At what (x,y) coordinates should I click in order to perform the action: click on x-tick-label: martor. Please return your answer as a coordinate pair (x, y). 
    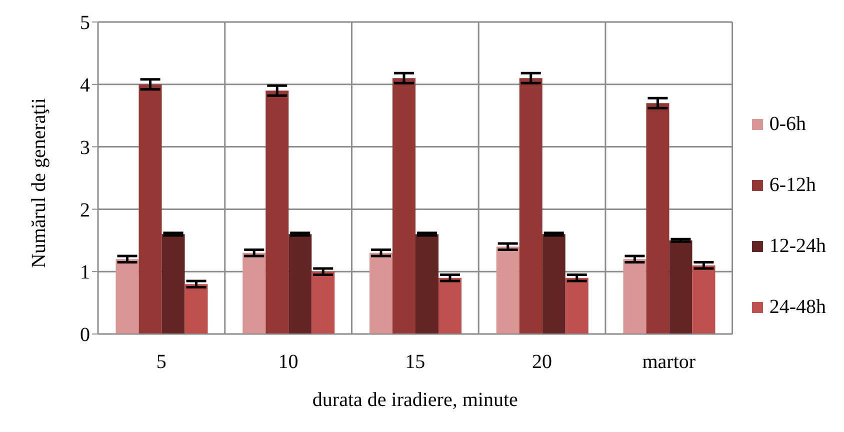
    Looking at the image, I should click on (669, 362).